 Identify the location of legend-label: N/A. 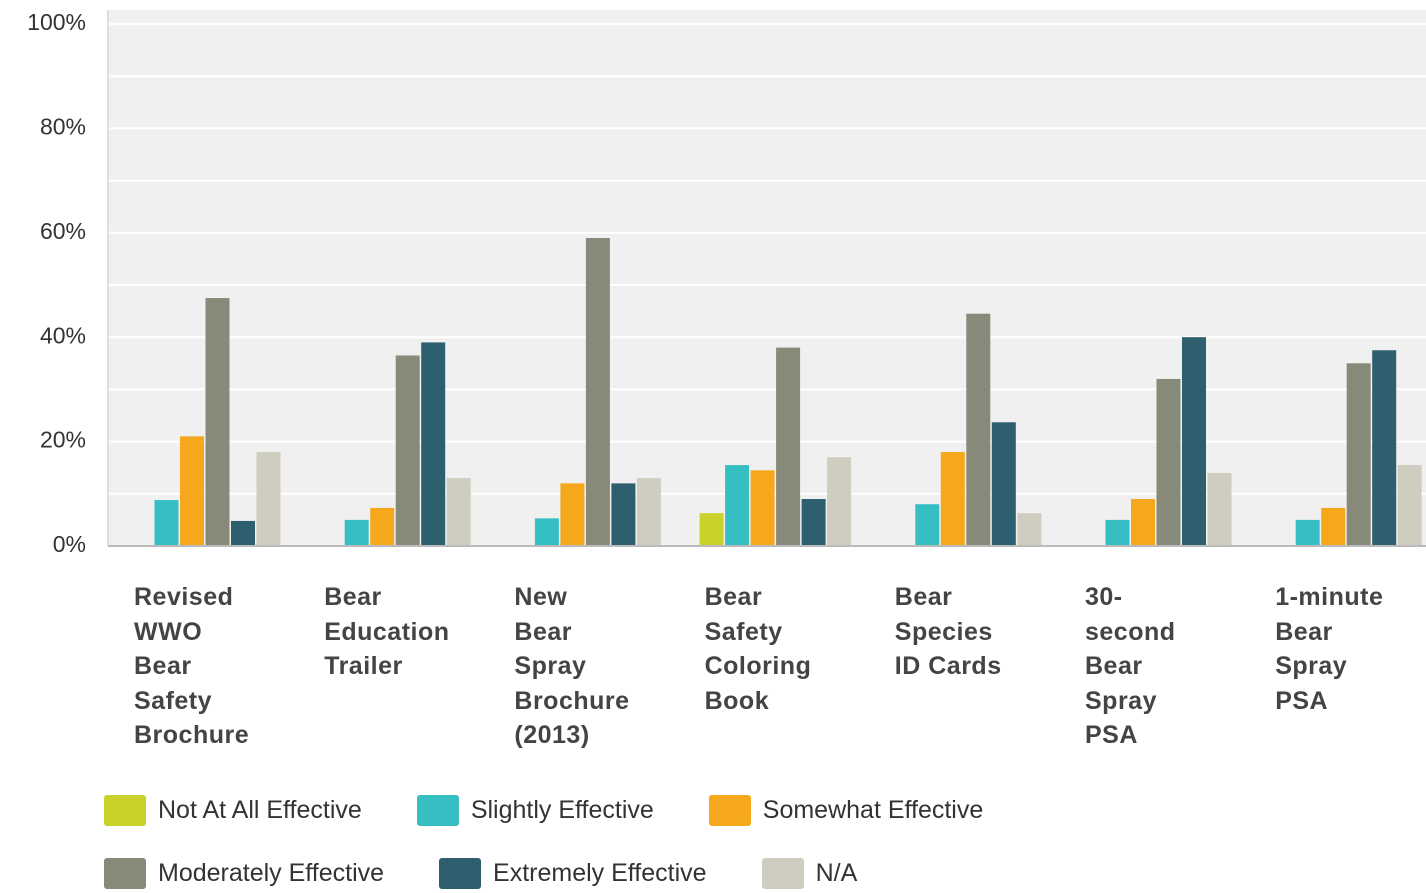
(836, 873).